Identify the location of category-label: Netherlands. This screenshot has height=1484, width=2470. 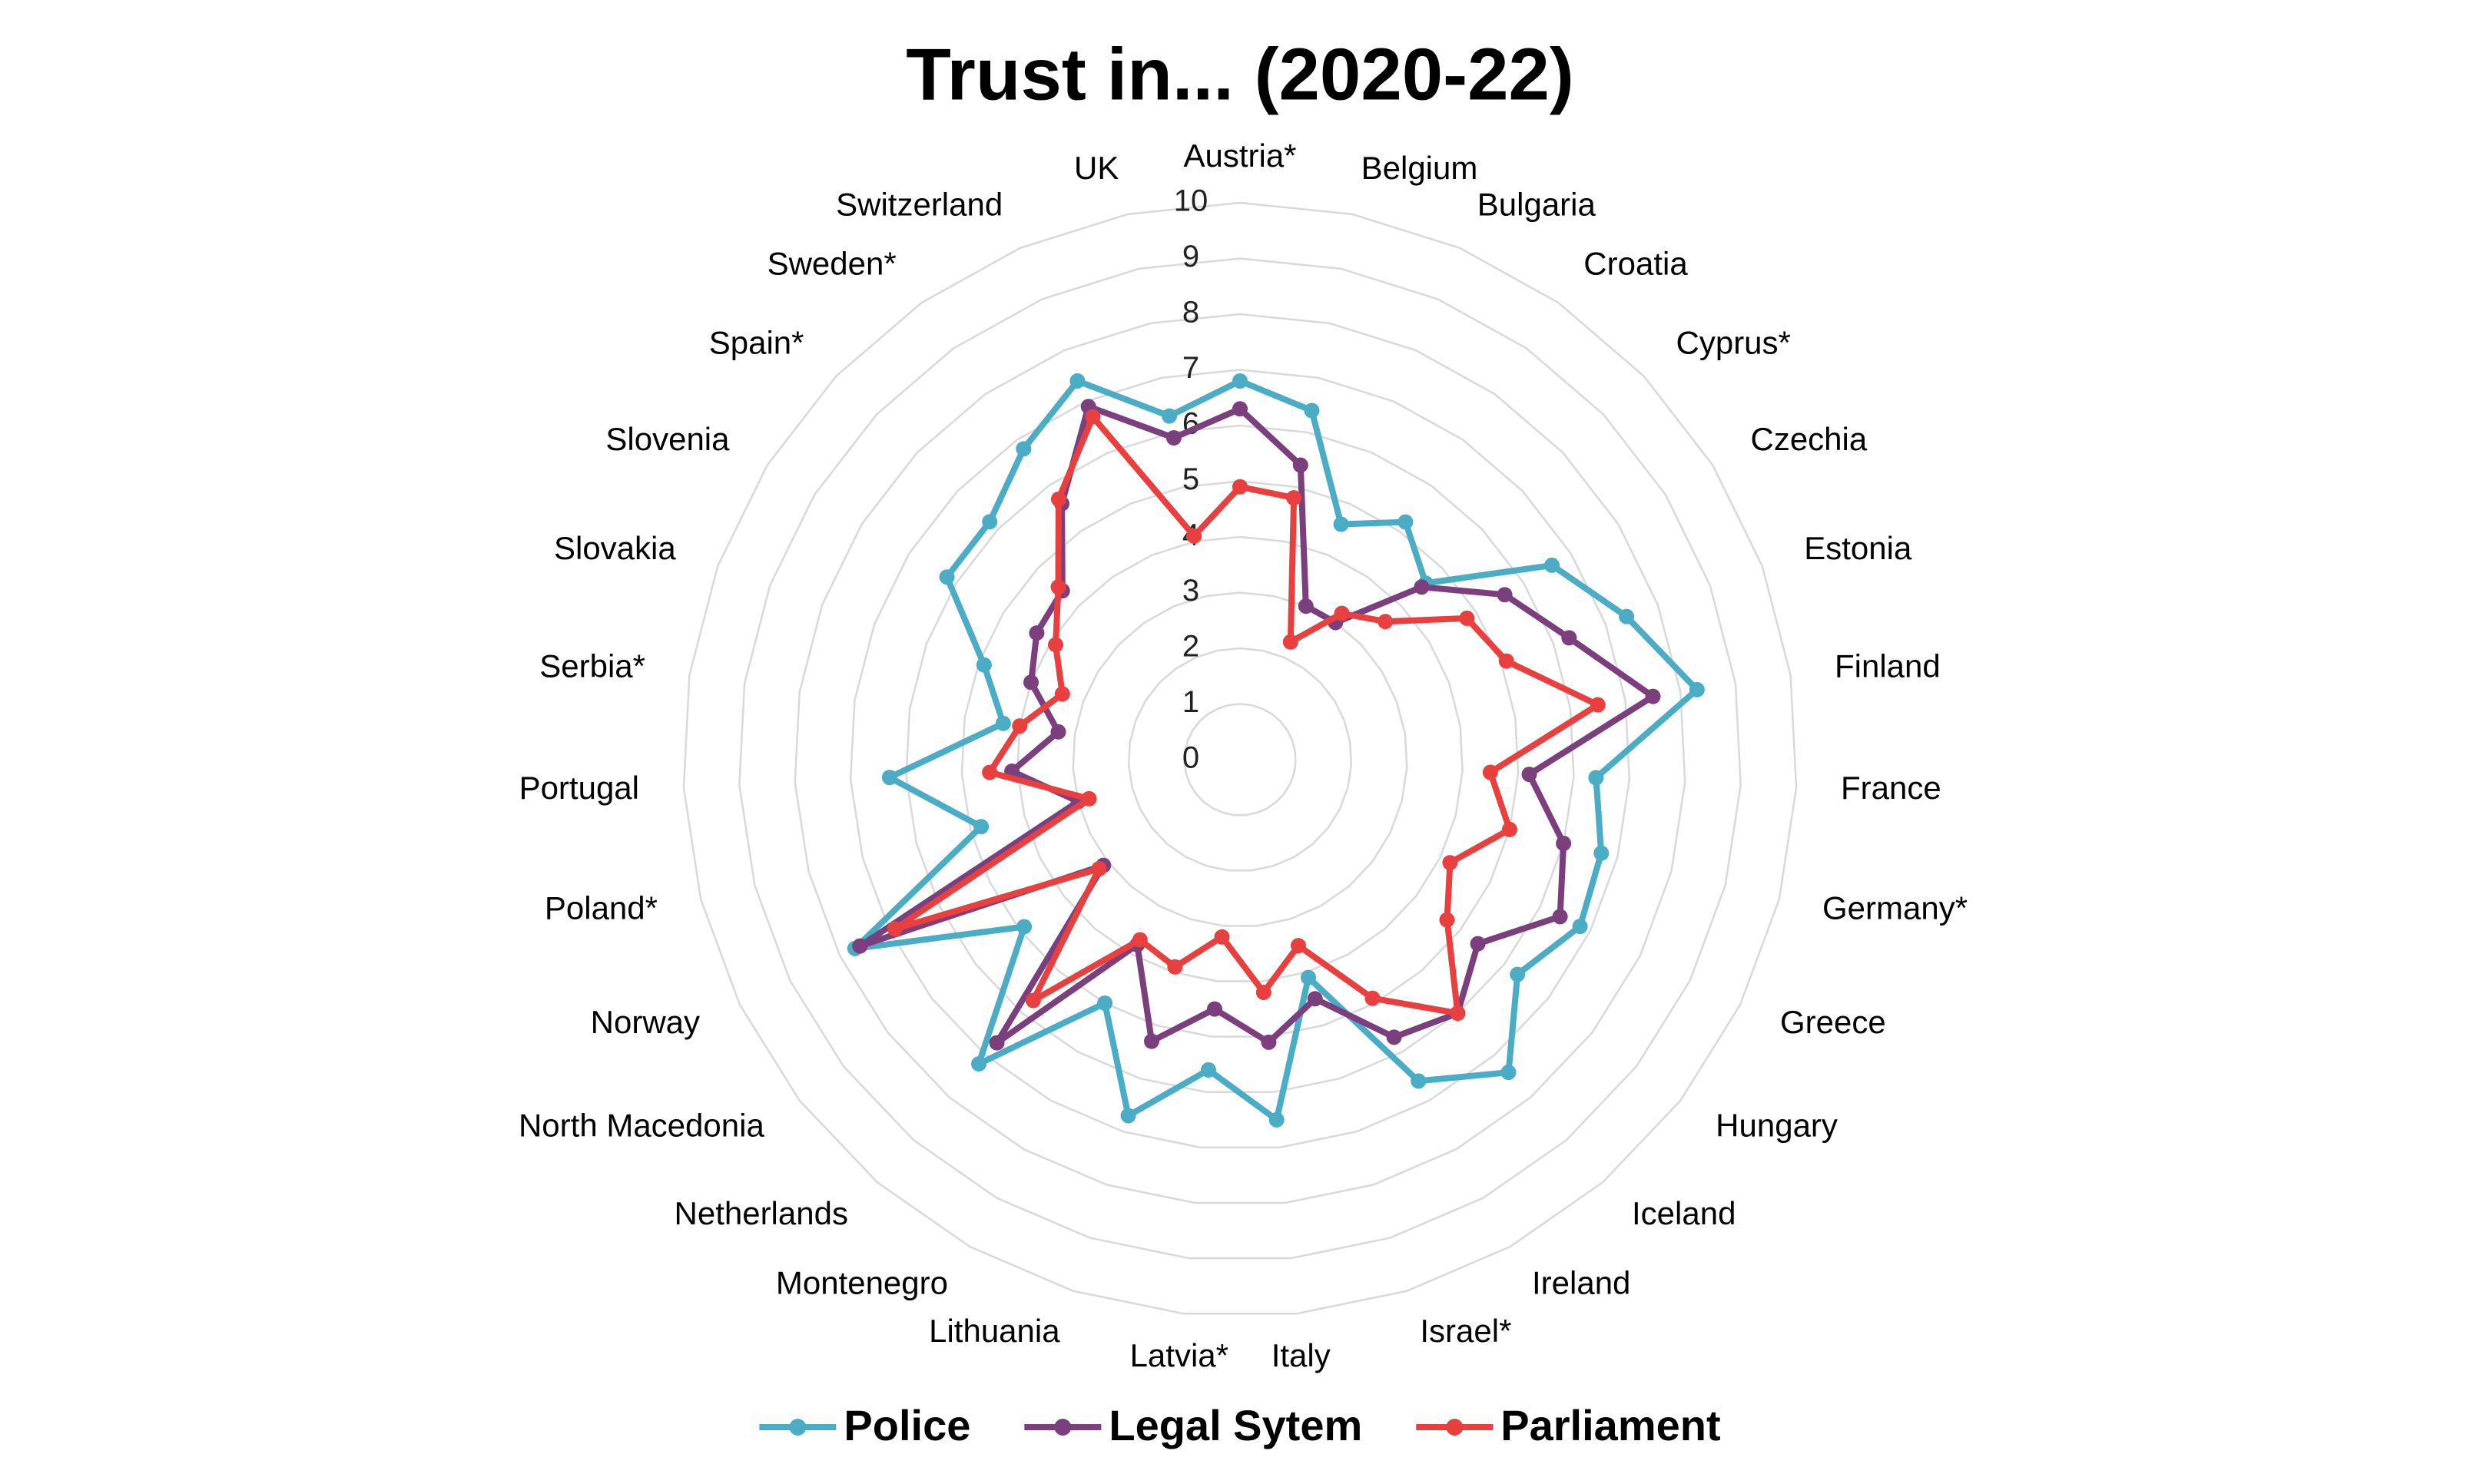
(761, 1213).